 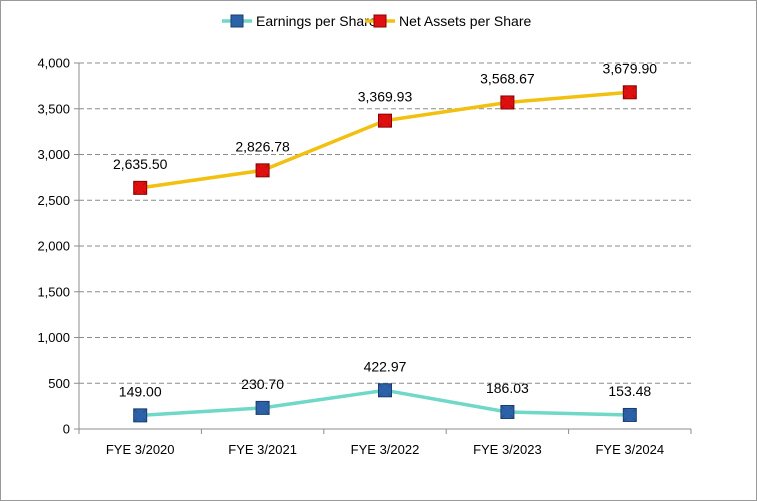 I want to click on y-tick-label: 0, so click(x=66, y=429).